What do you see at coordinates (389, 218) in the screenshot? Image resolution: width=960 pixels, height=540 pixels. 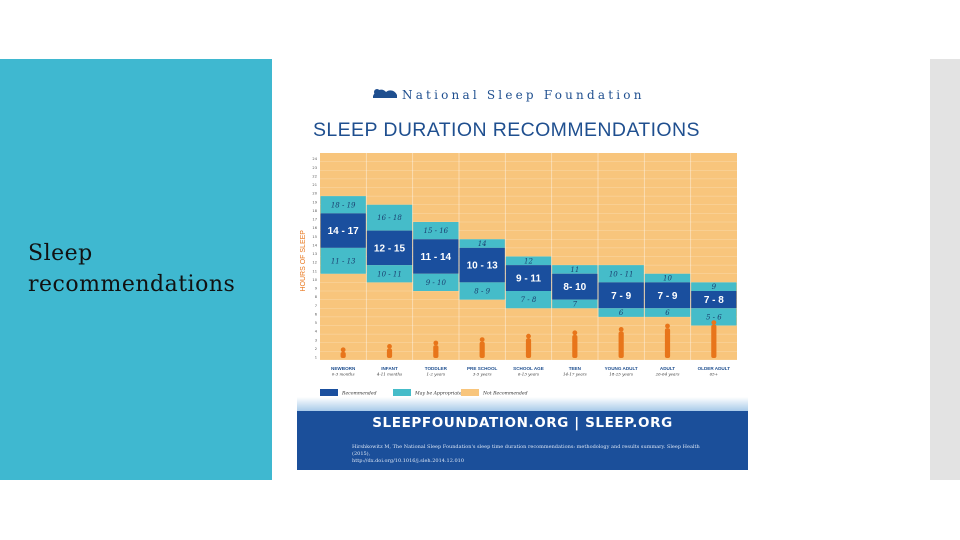 I see `appropriate-high-label: 16 - 18` at bounding box center [389, 218].